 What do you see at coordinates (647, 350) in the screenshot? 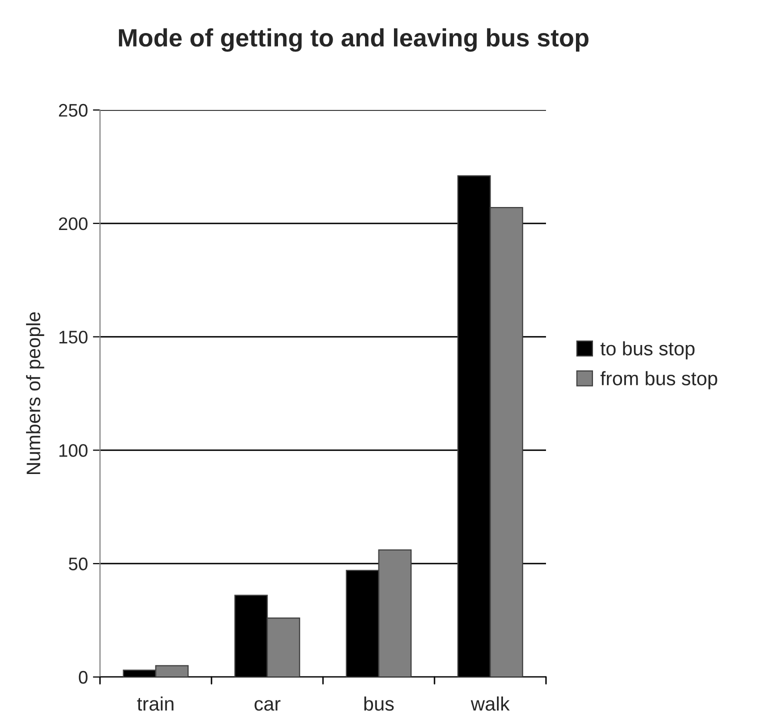
I see `legend-label: to bus stop` at bounding box center [647, 350].